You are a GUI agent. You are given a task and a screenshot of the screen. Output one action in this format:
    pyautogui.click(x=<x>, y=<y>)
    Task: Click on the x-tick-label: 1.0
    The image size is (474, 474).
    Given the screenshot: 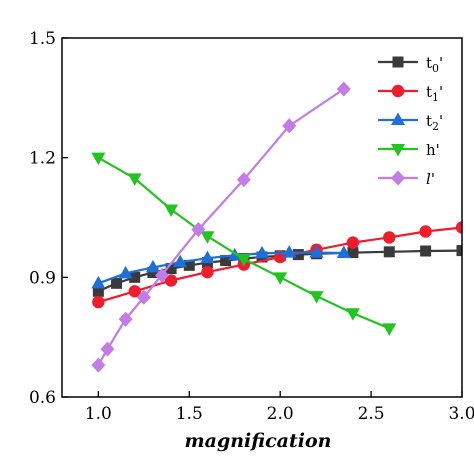 What is the action you would take?
    pyautogui.click(x=98, y=414)
    